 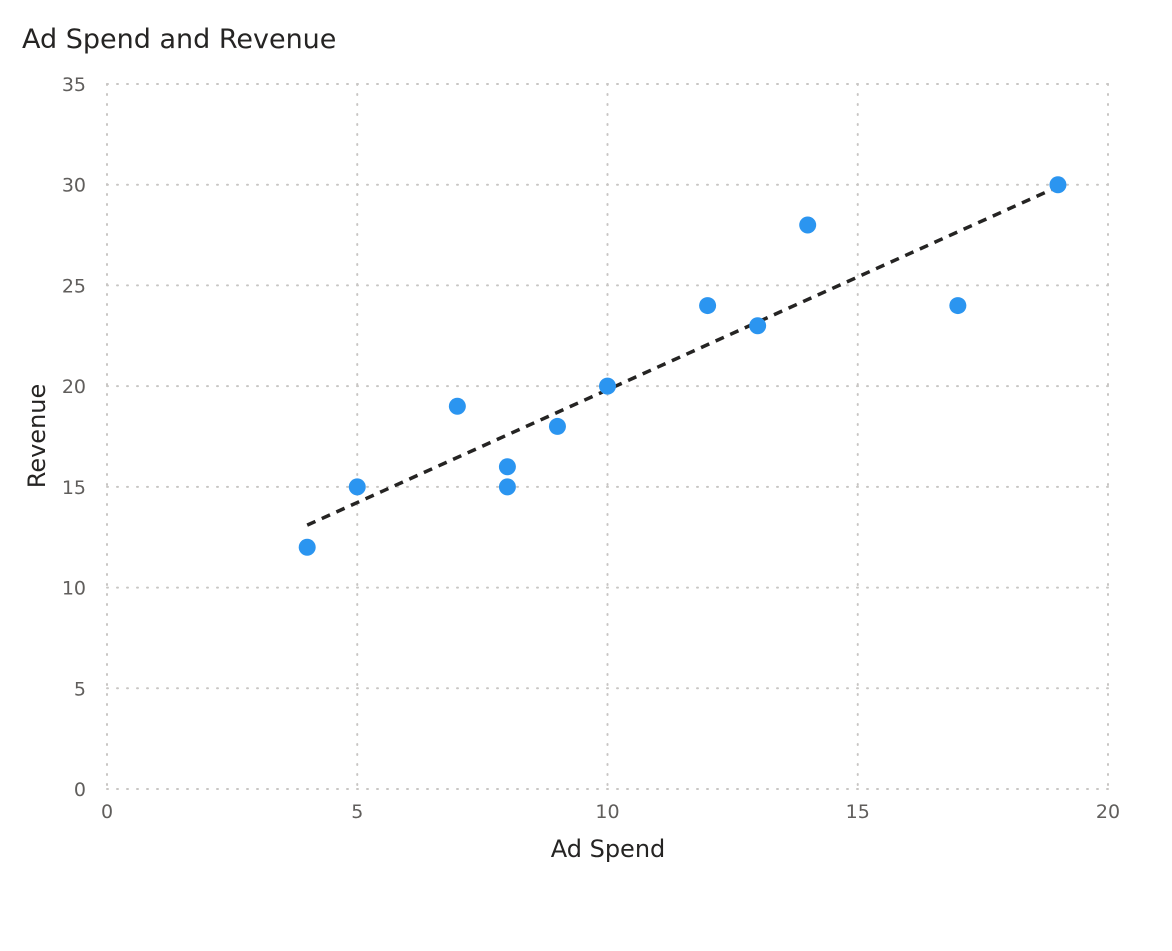 I want to click on x-tick-label: 0, so click(x=107, y=812).